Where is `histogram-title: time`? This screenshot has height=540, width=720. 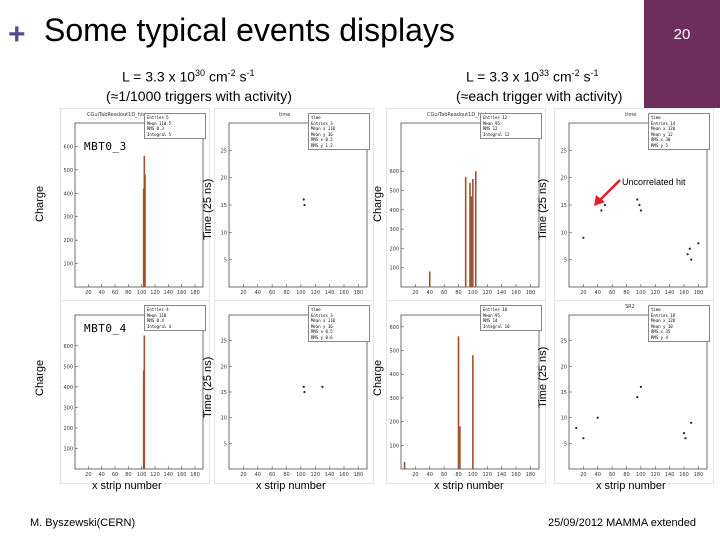
histogram-title: time is located at coordinates (285, 115).